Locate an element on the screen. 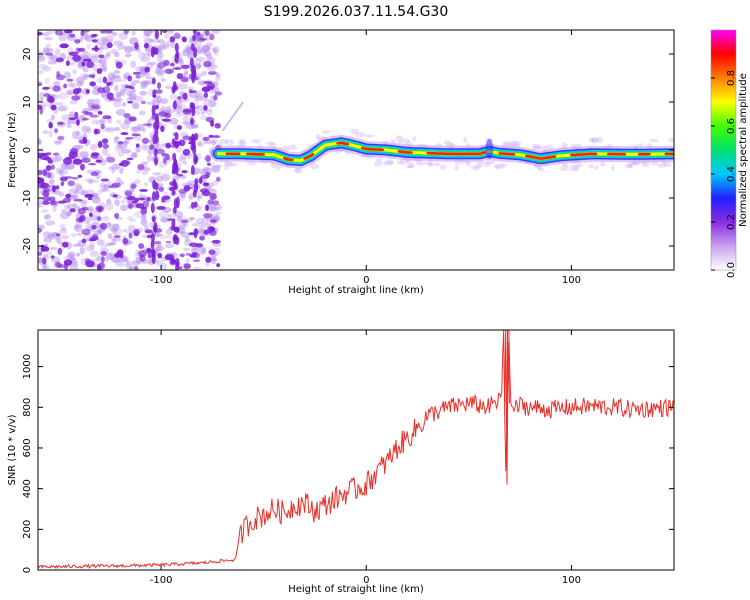  colorbar-tick-label: 0.0 is located at coordinates (731, 270).